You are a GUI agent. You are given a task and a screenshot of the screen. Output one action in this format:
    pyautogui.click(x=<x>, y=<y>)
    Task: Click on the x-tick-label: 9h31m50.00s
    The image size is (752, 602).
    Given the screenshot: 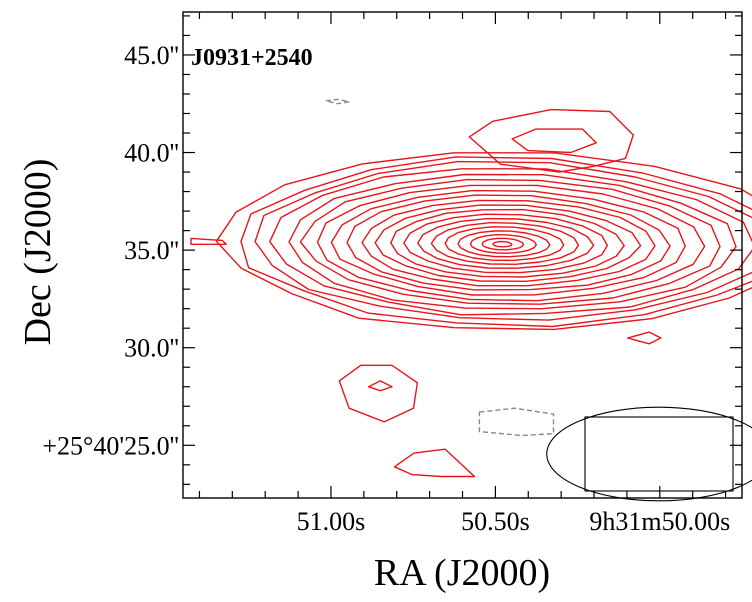 What is the action you would take?
    pyautogui.click(x=659, y=521)
    